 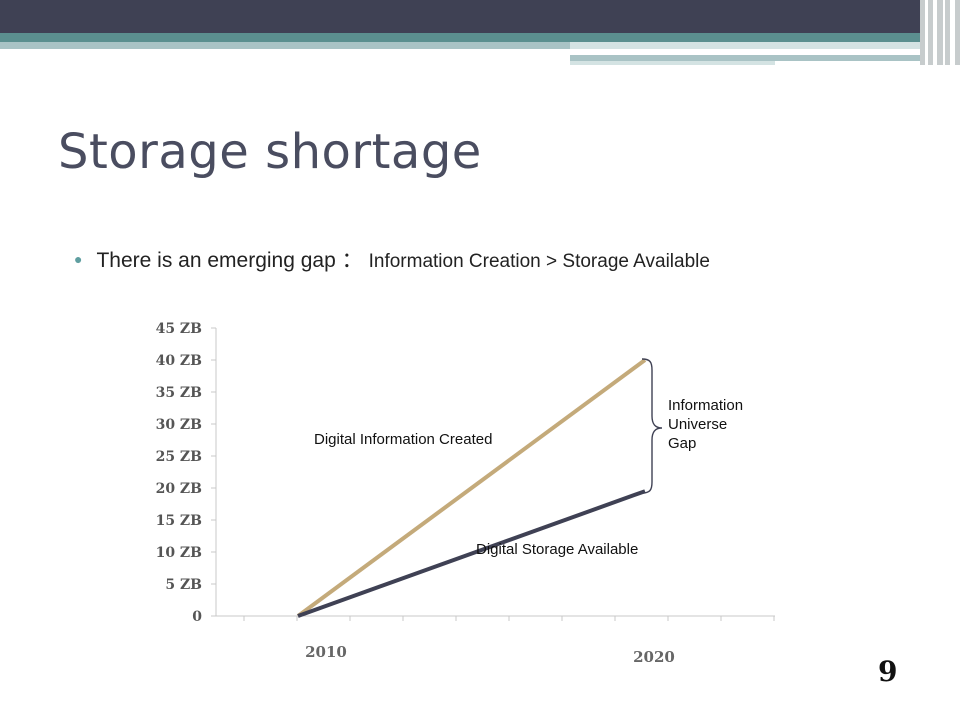 I want to click on y-tick-label: 25 ZB, so click(x=179, y=457).